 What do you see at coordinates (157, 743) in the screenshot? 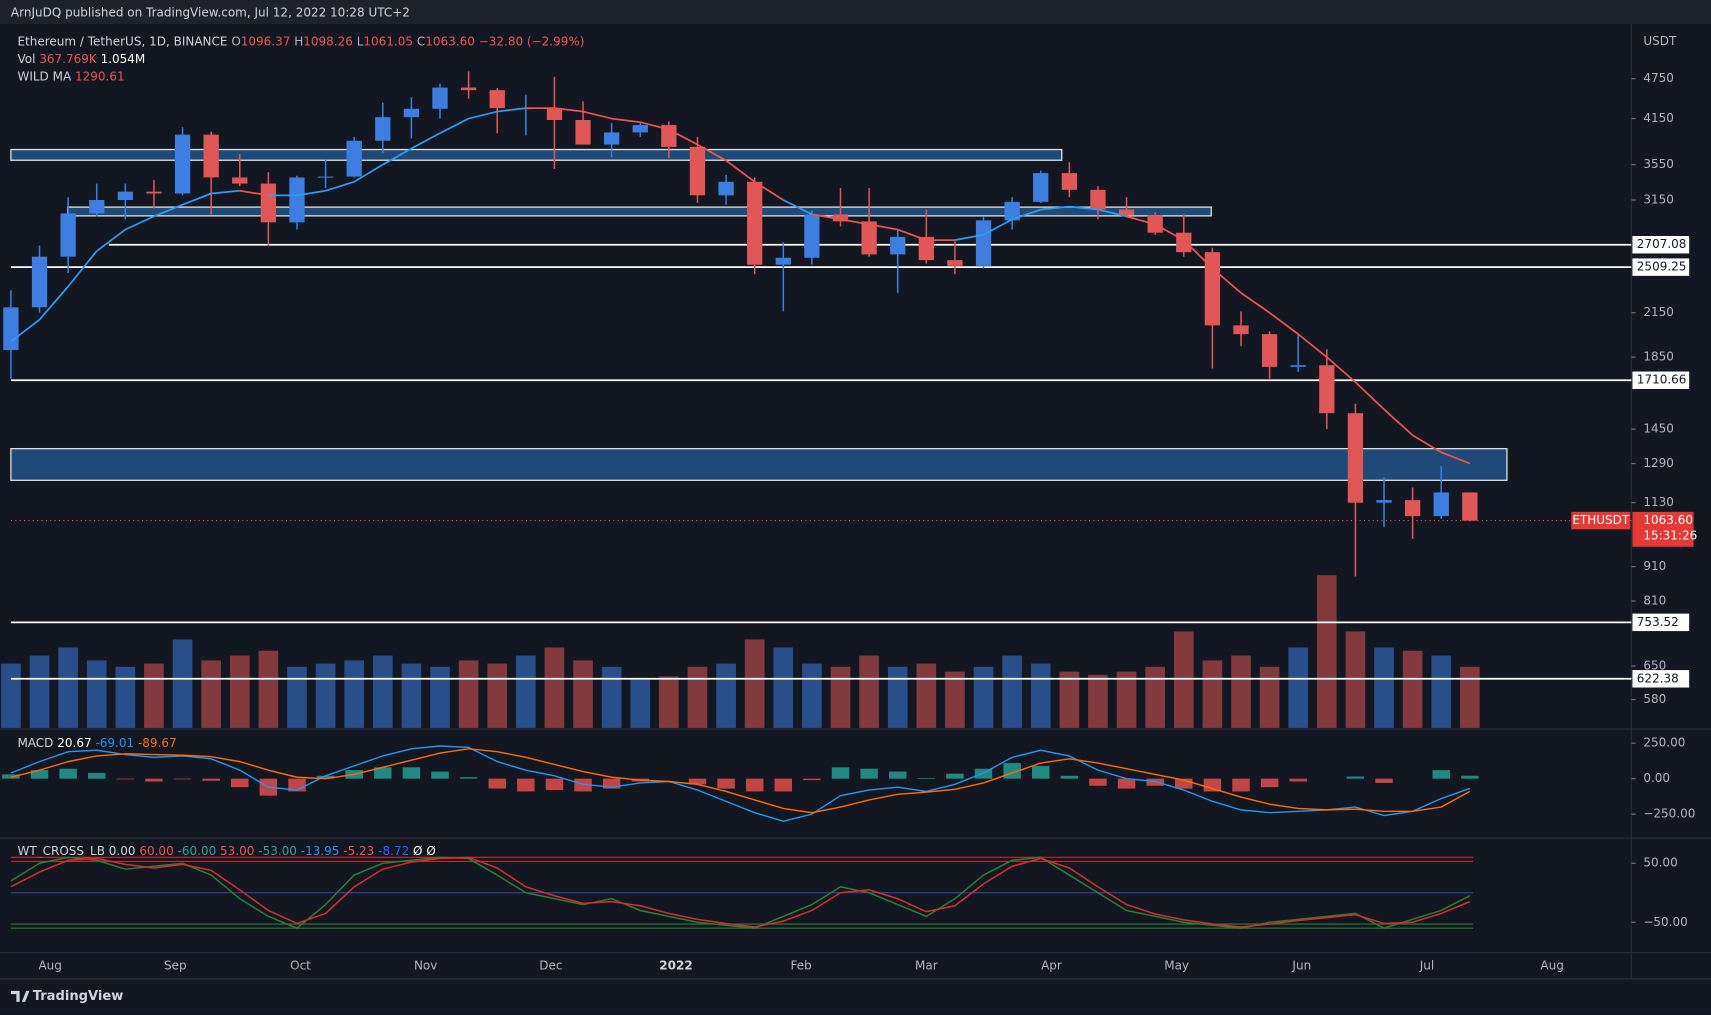
I see `macd-signal: -89.67` at bounding box center [157, 743].